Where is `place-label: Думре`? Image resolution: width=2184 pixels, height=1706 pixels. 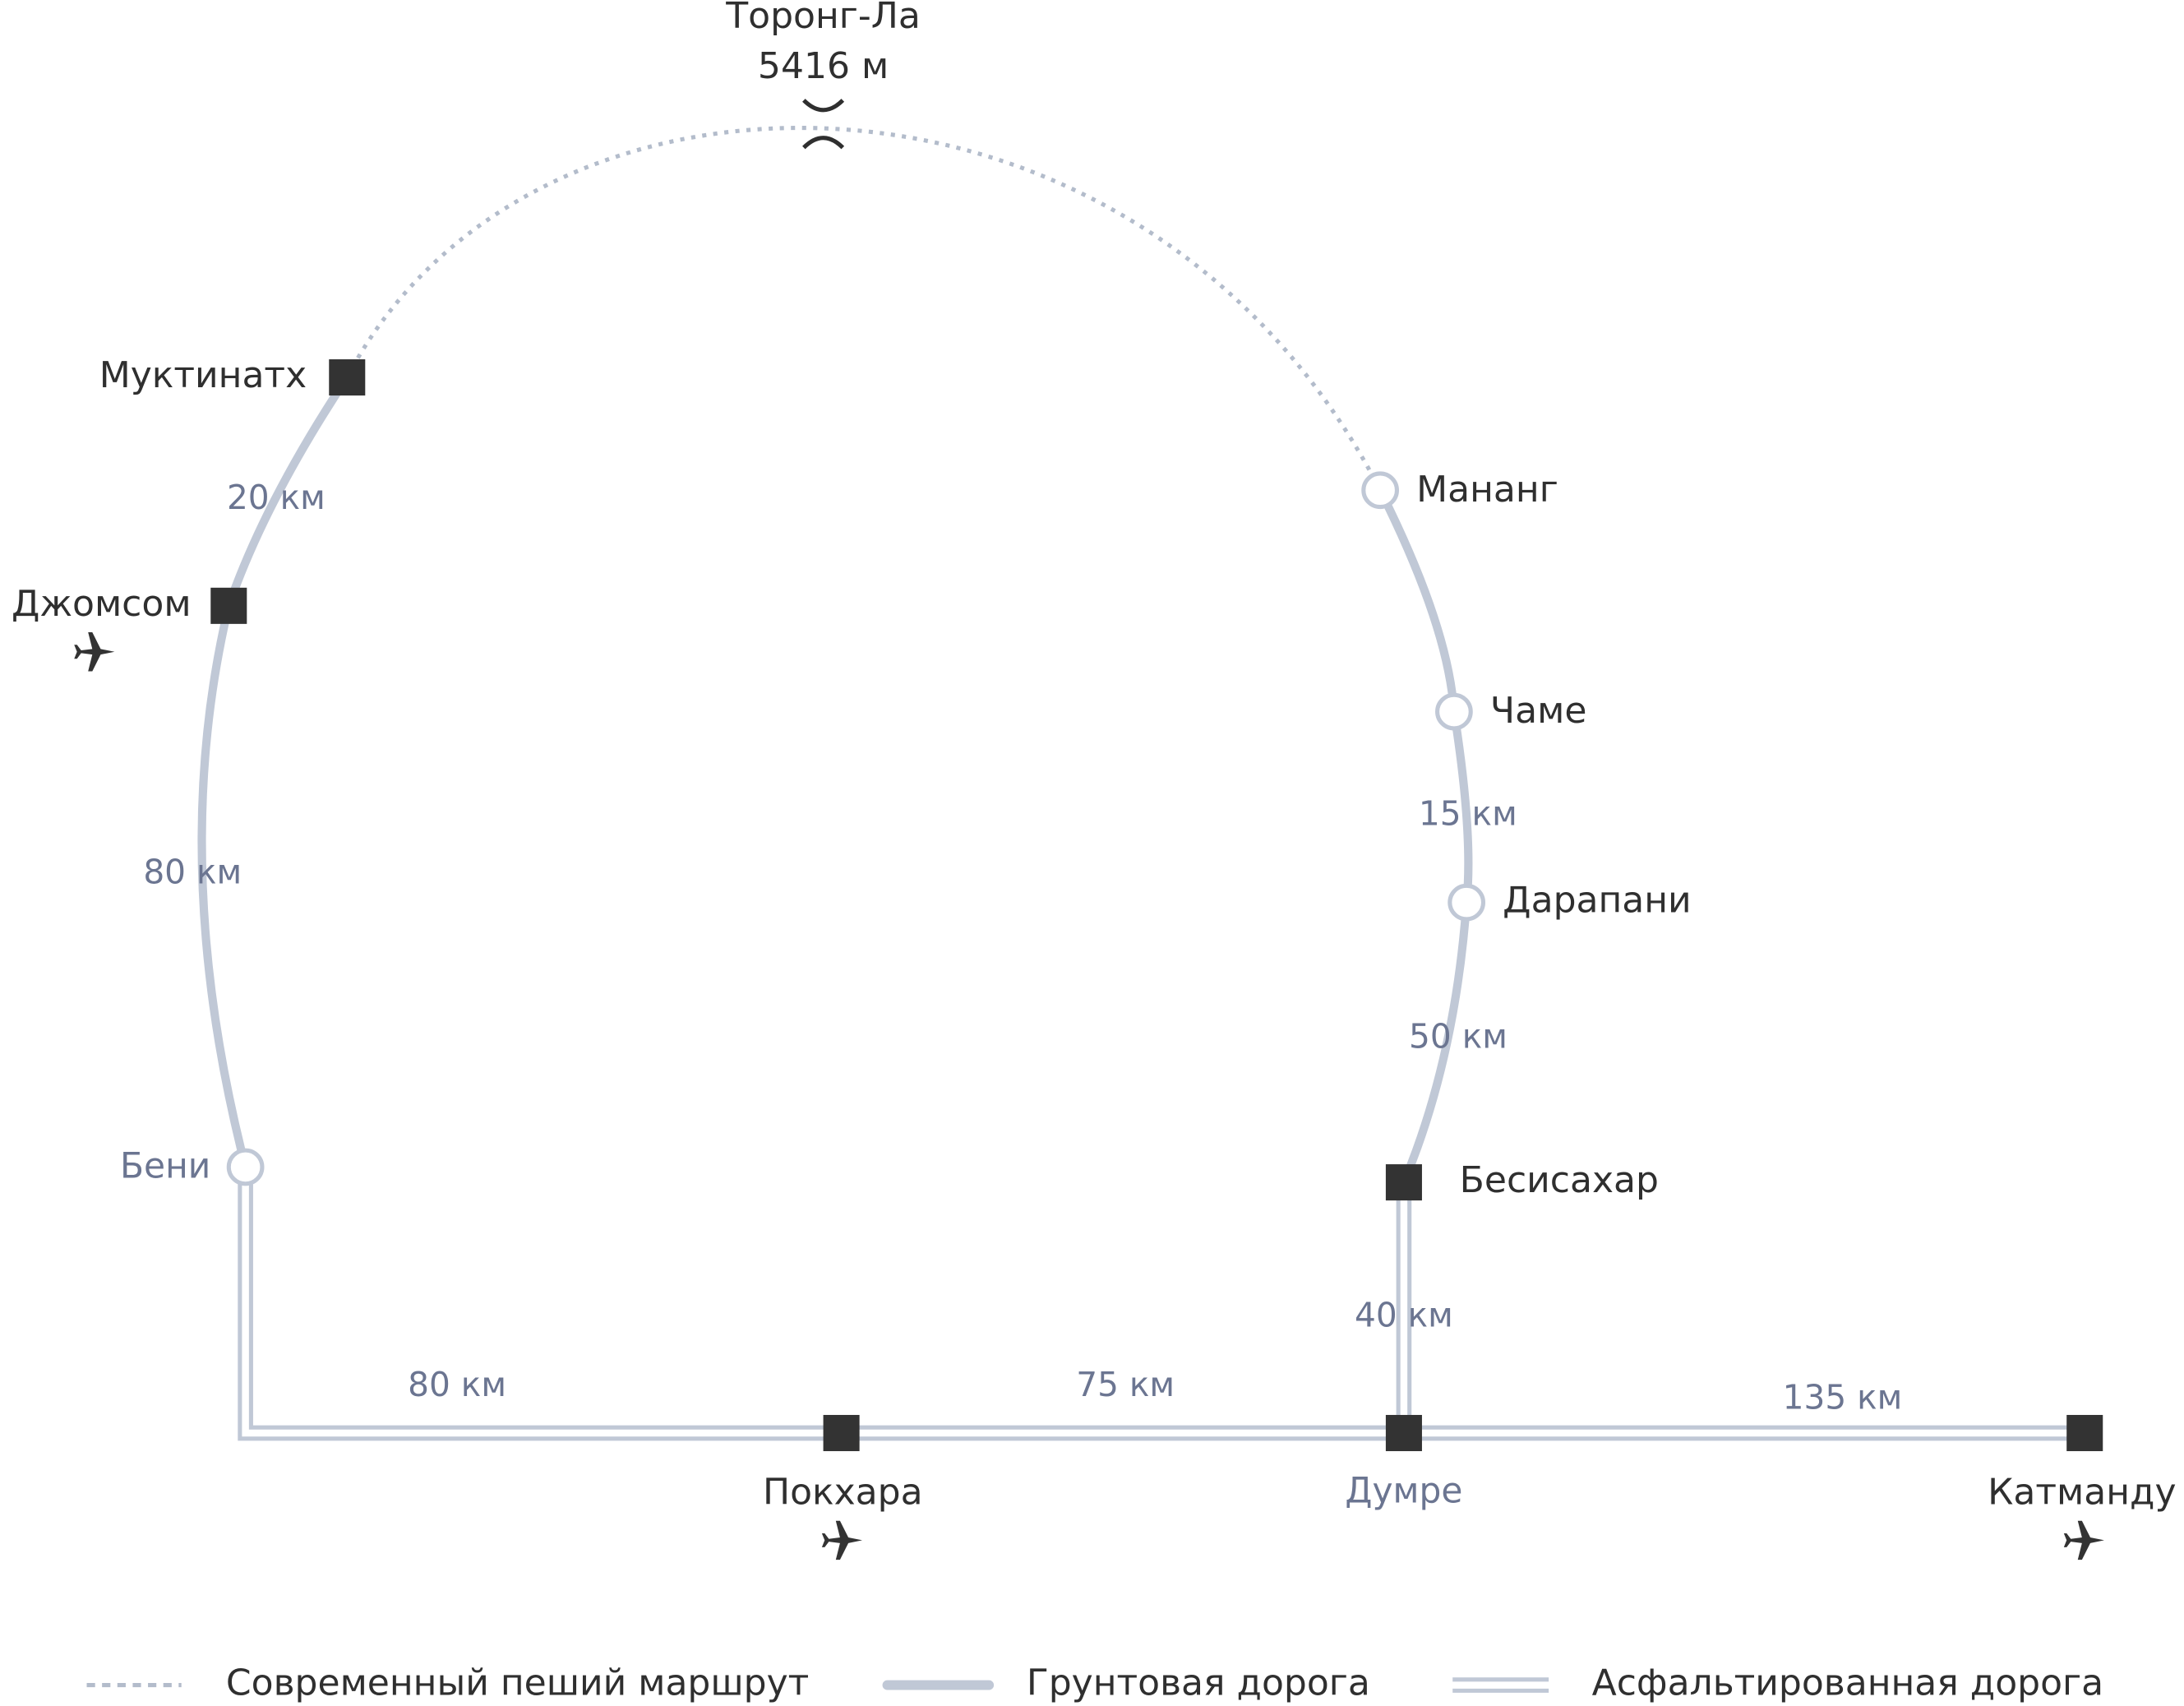
place-label: Думре is located at coordinates (1403, 1490).